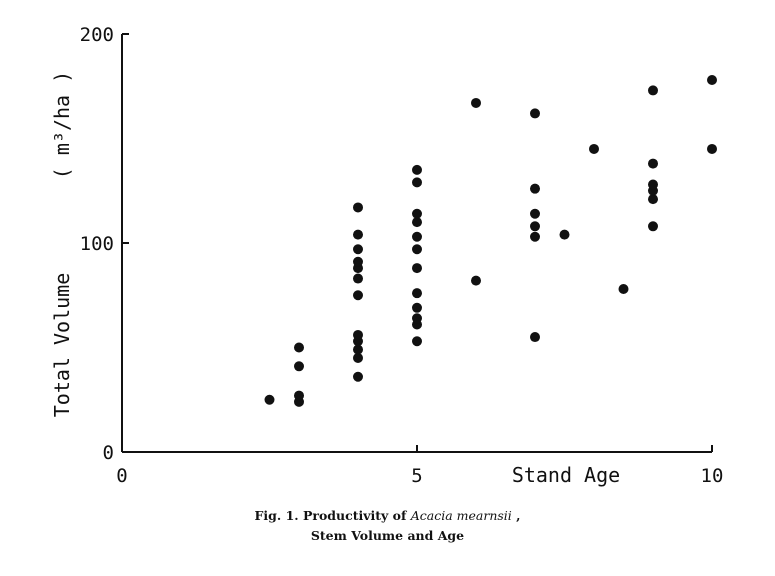 The image size is (775, 576). I want to click on x-tick-label: 0, so click(121, 476).